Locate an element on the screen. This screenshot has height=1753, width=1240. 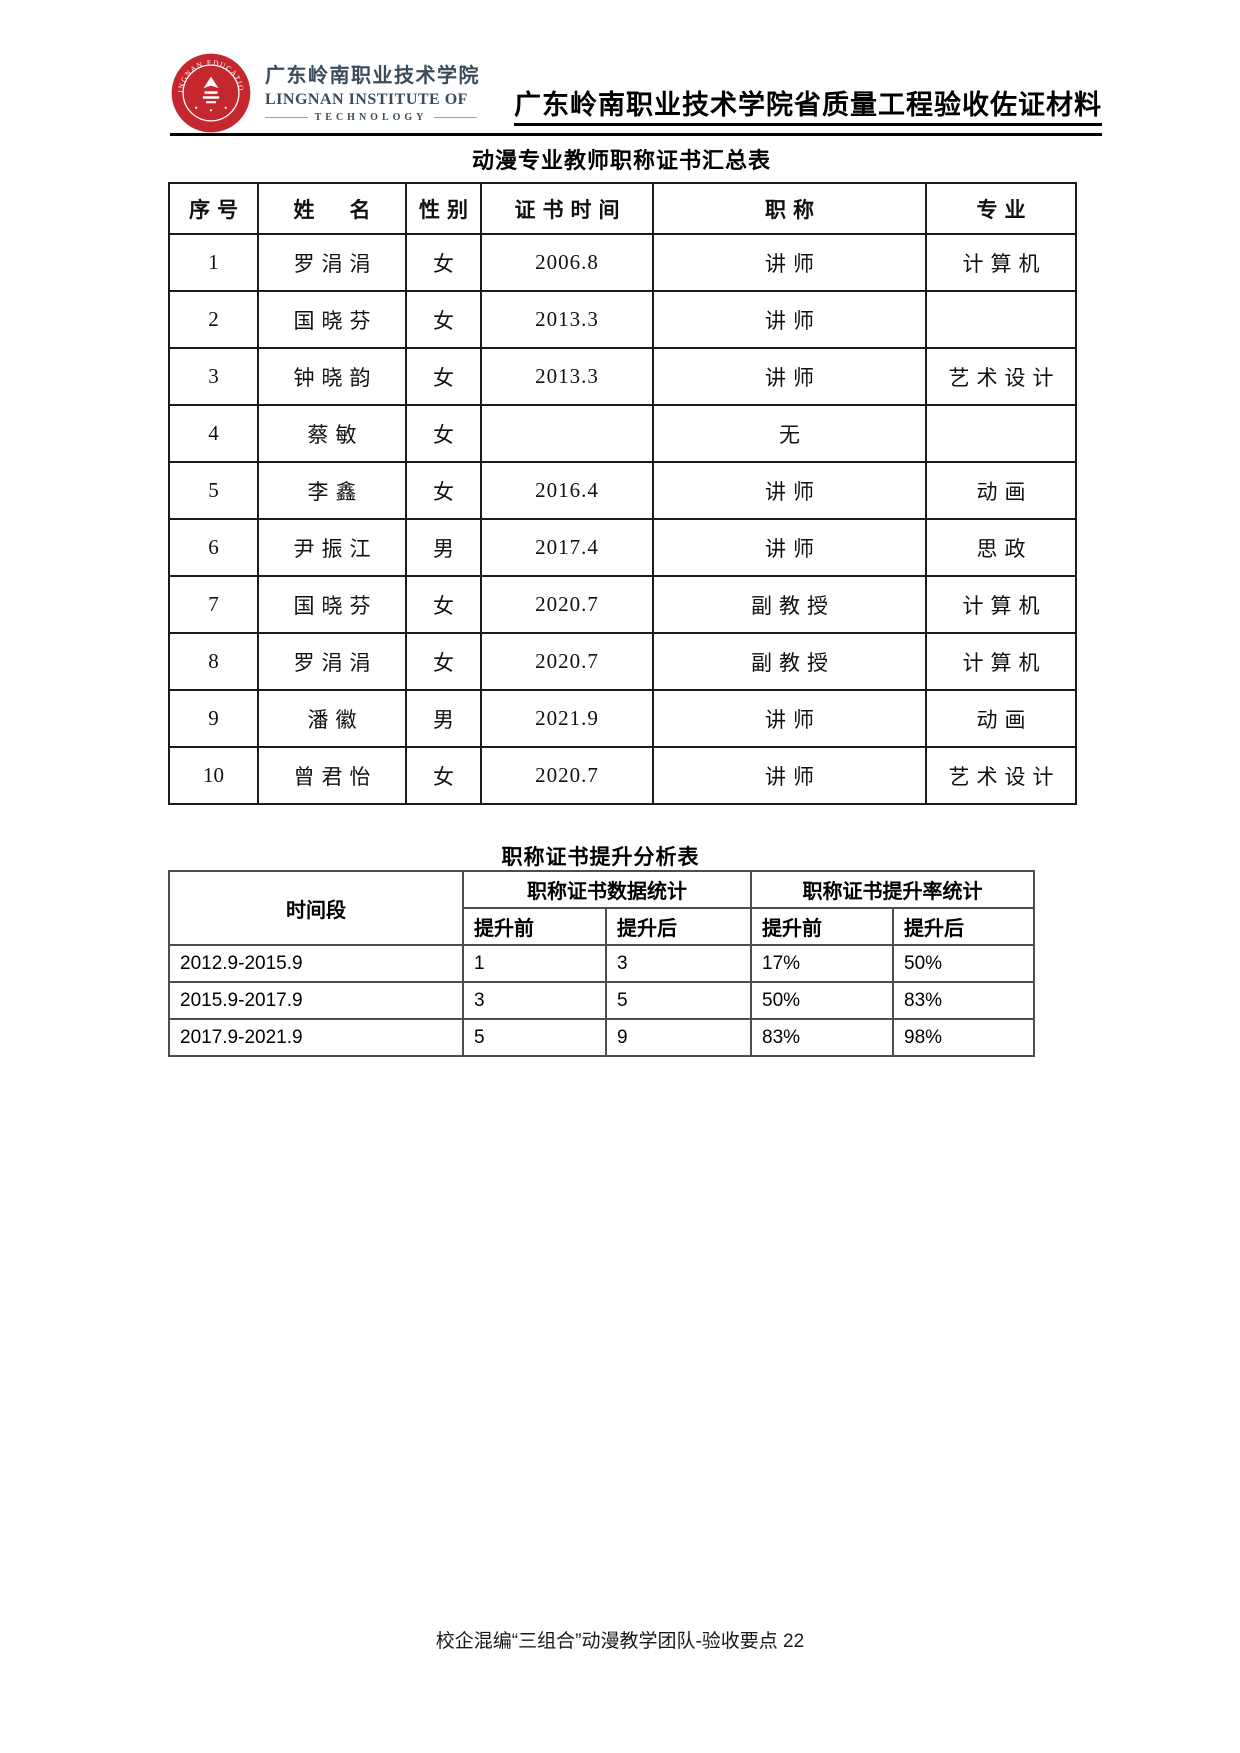
table-row: 6 尹振江男 2017.4 讲师 思政 is located at coordinates (622, 547).